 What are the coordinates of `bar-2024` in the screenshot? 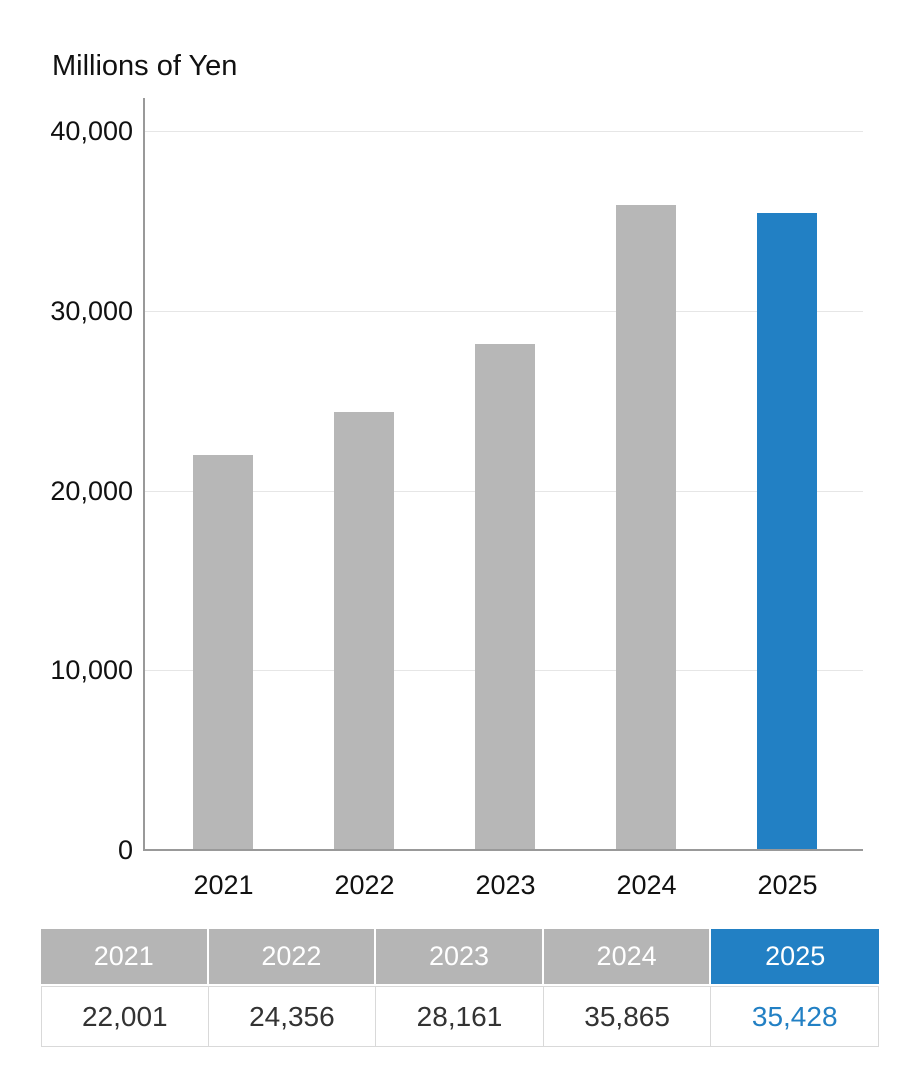 It's located at (646, 527).